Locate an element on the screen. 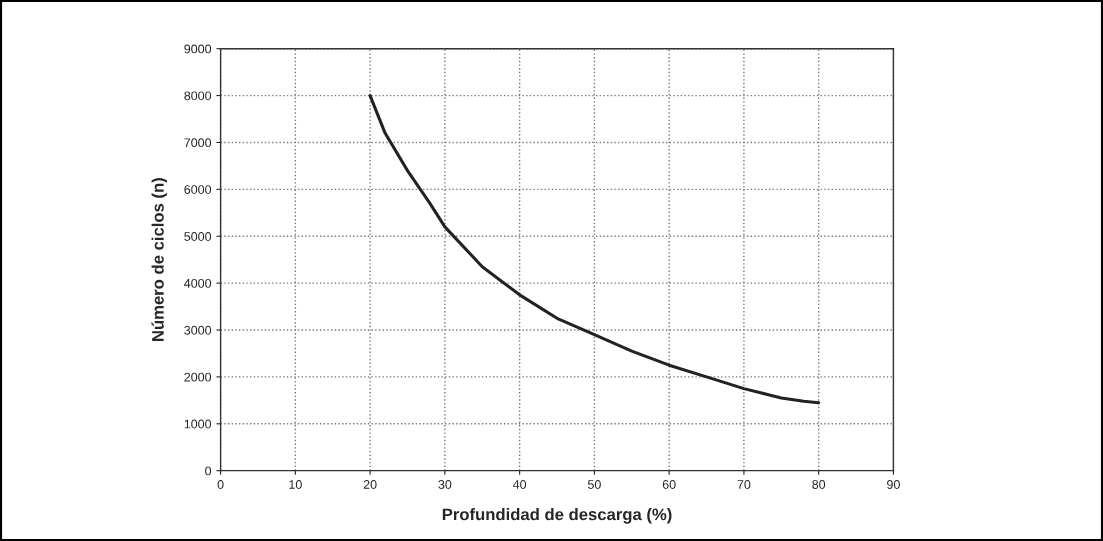 Image resolution: width=1103 pixels, height=541 pixels. y-axis-title: Número de ciclos (n) is located at coordinates (159, 259).